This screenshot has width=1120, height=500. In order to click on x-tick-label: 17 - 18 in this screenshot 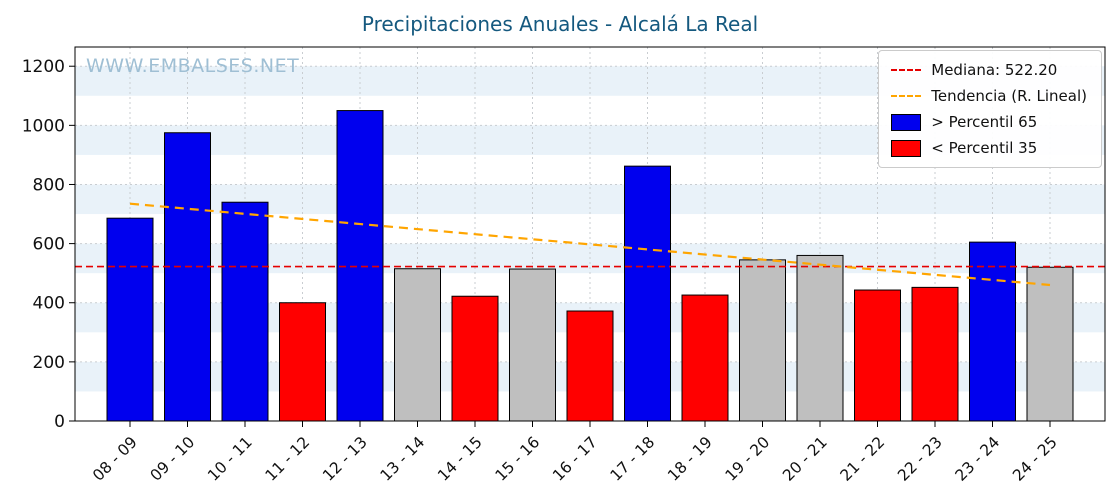, I will do `click(633, 459)`.